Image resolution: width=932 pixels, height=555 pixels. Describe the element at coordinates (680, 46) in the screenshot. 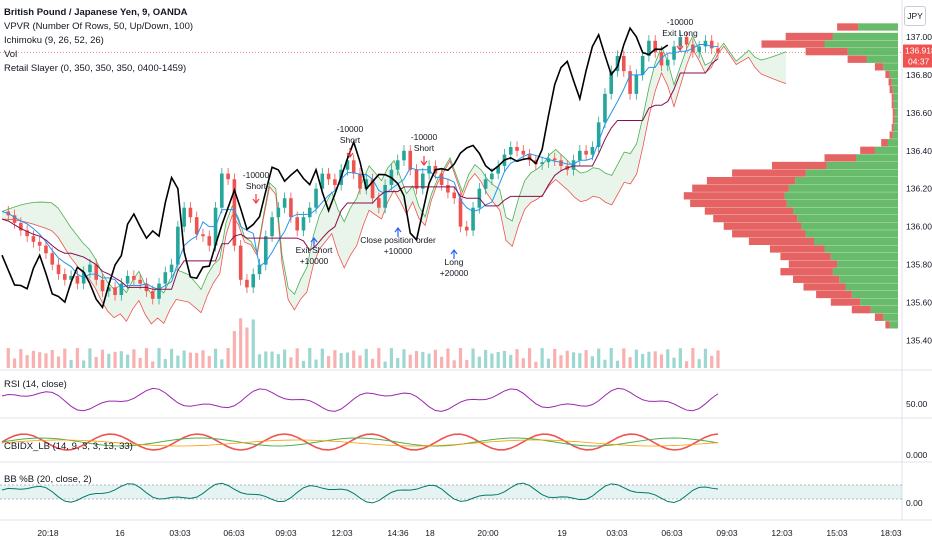

I see `signal-arrow-down` at that location.